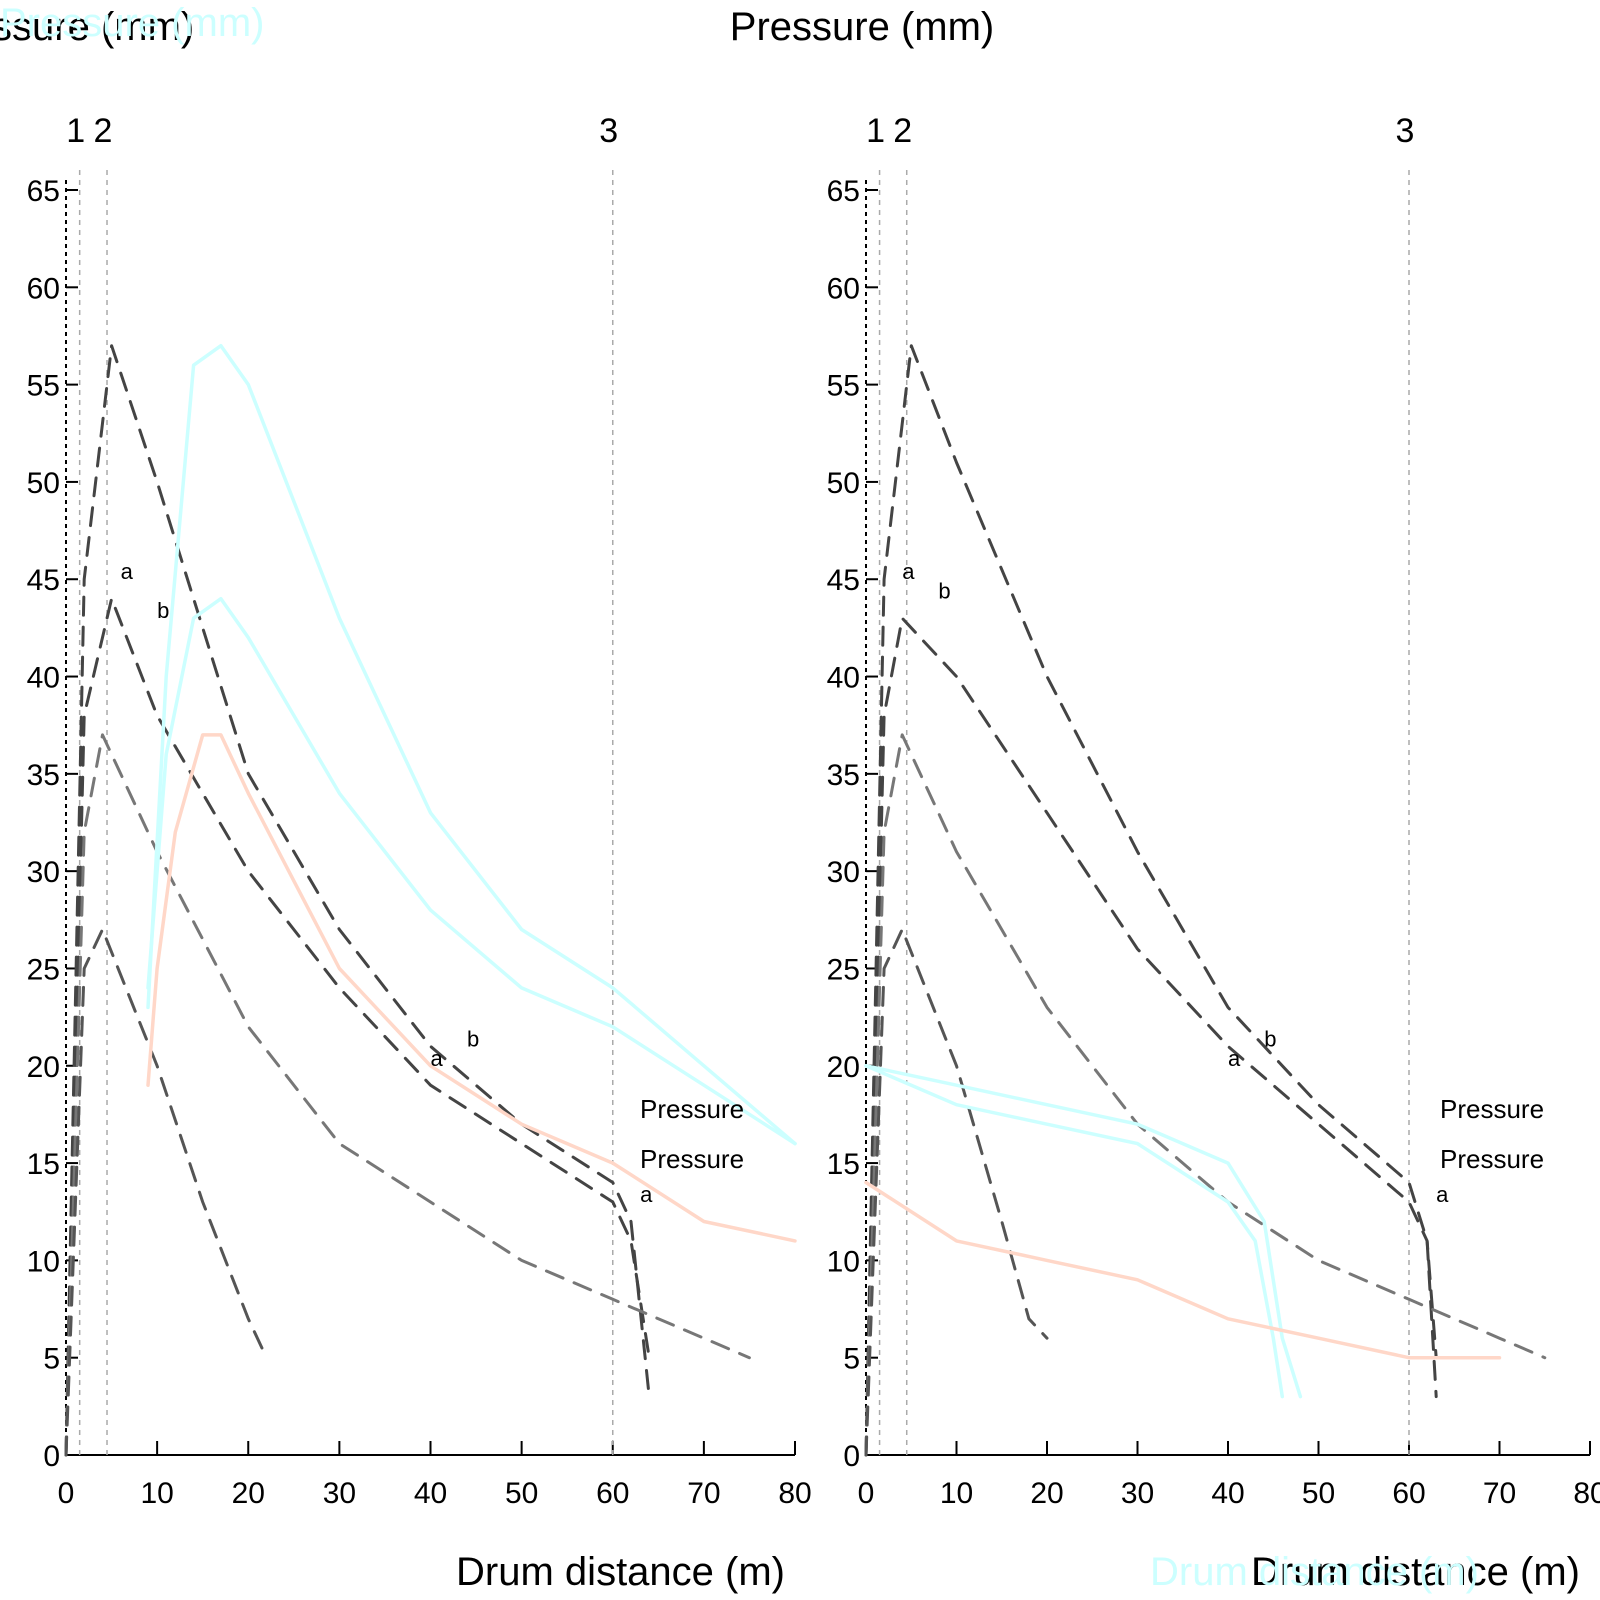 The height and width of the screenshot is (1600, 1600). I want to click on series-line-e, so click(1083, 1231).